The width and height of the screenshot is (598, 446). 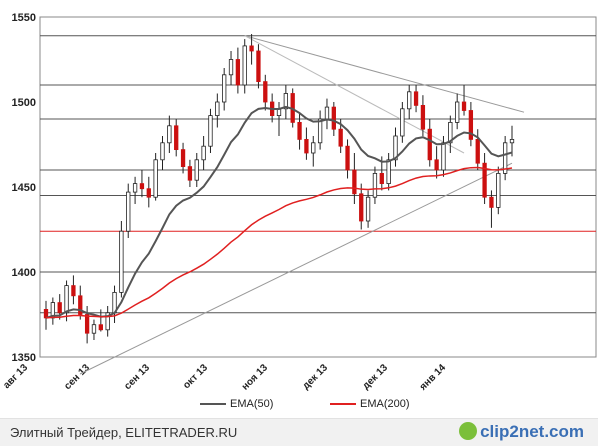 What do you see at coordinates (384, 74) in the screenshot?
I see `downtrend-line` at bounding box center [384, 74].